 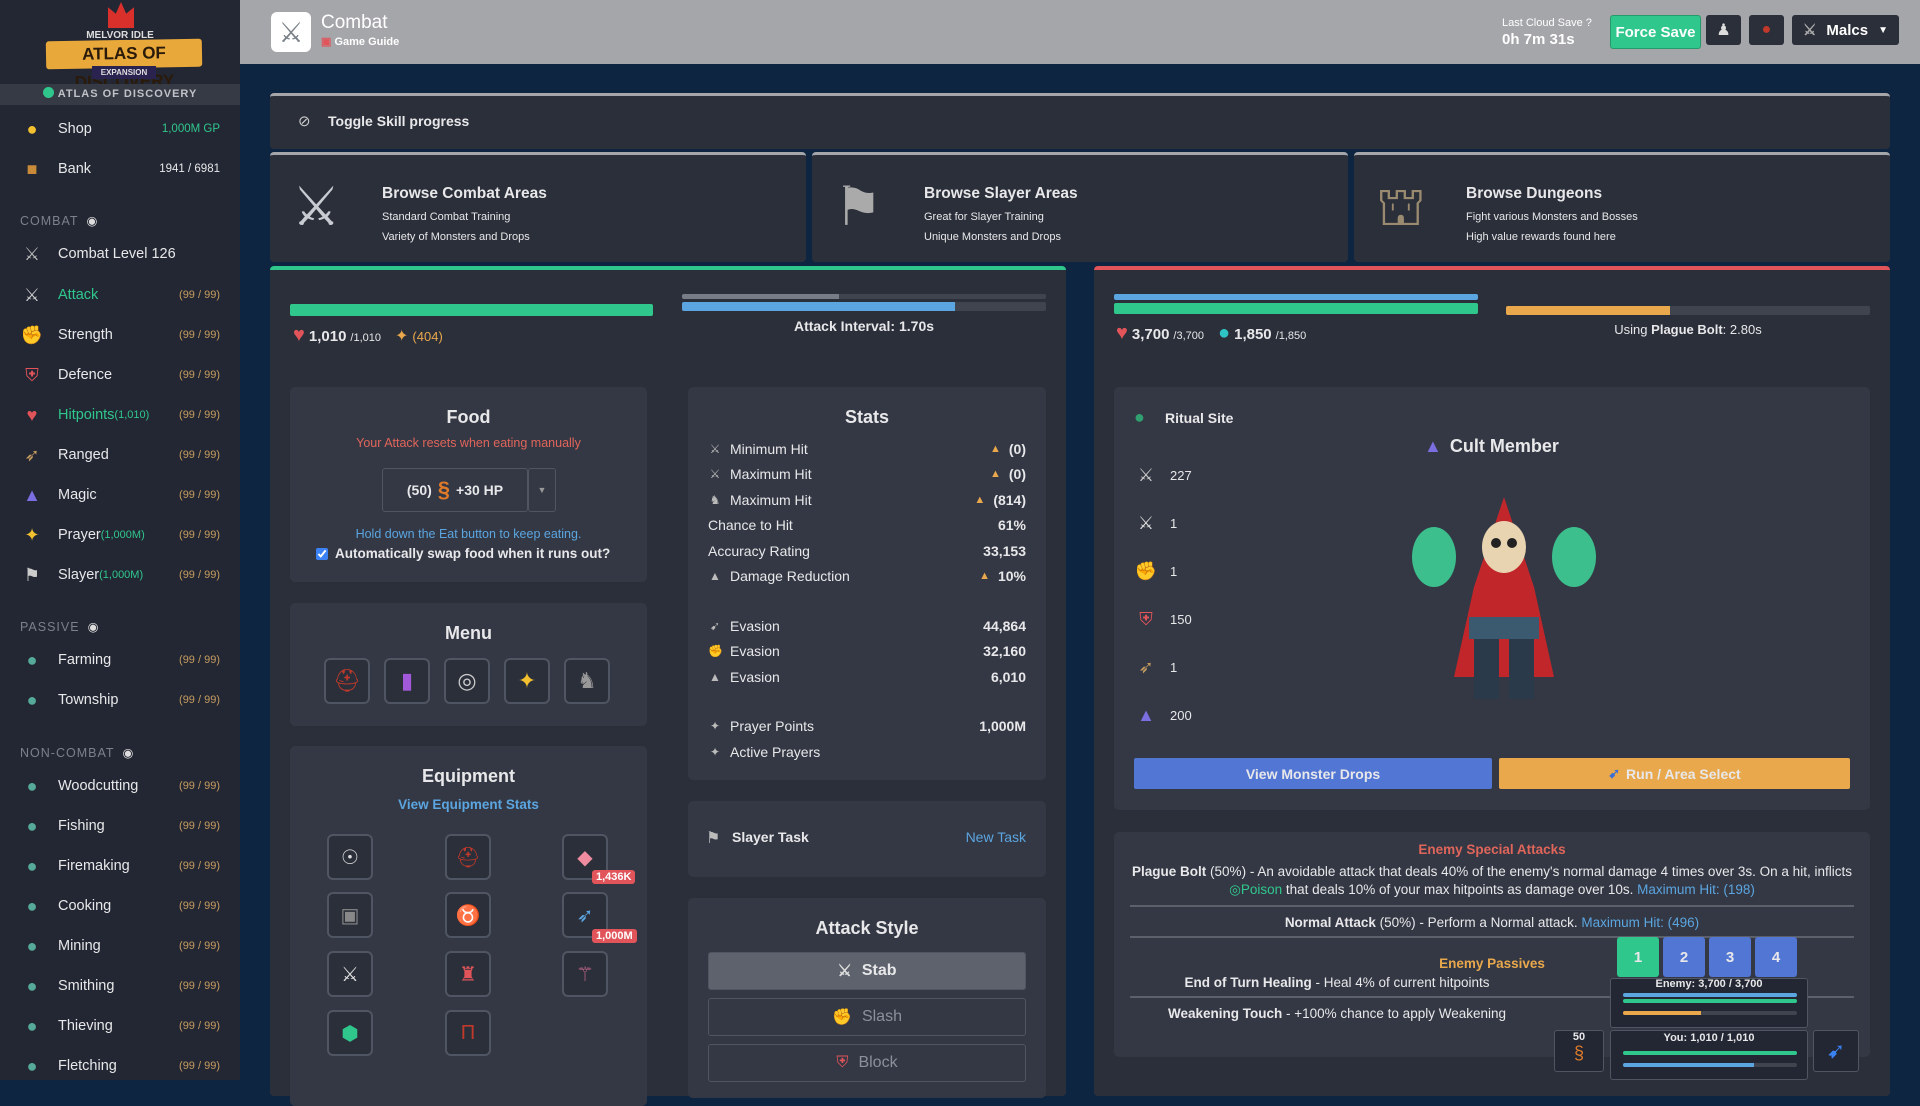 What do you see at coordinates (1776, 957) in the screenshot?
I see `mini-tab-4: 4` at bounding box center [1776, 957].